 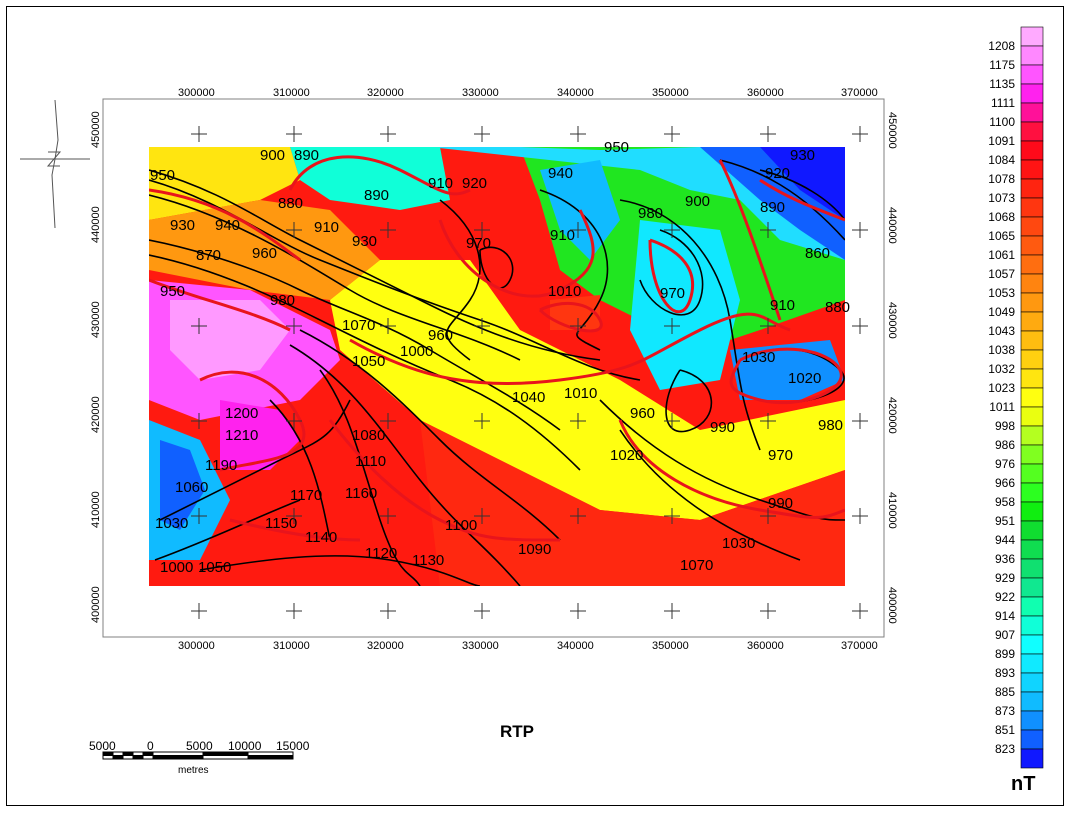 What do you see at coordinates (1001, 331) in the screenshot?
I see `legend-label: 1043` at bounding box center [1001, 331].